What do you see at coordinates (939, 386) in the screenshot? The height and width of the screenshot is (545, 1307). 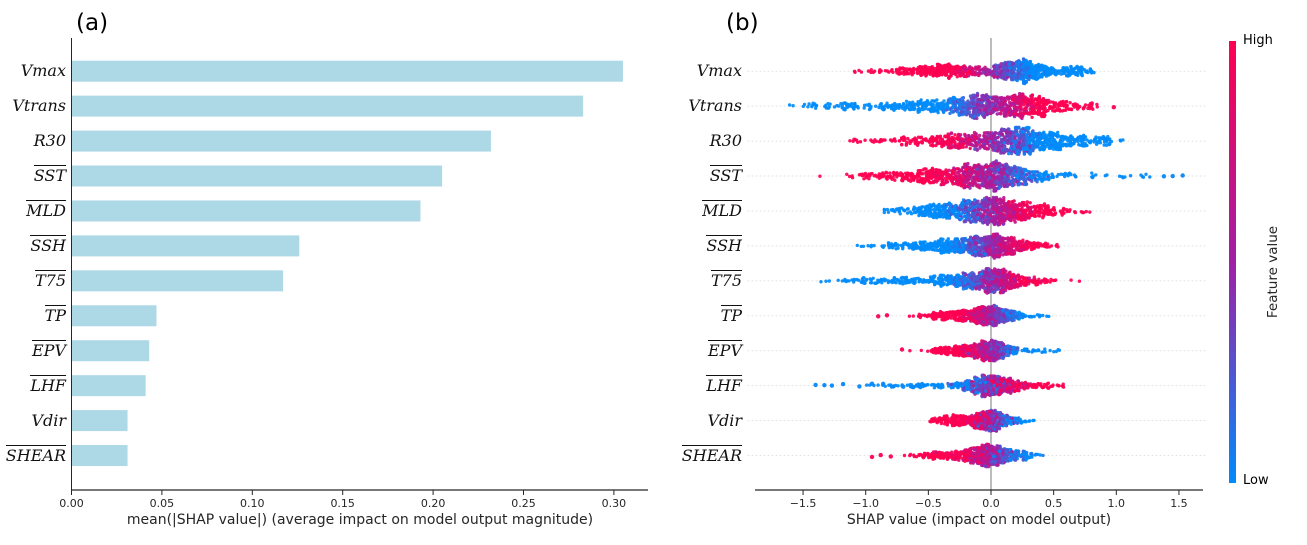 I see `beeswarm-row-lhf` at bounding box center [939, 386].